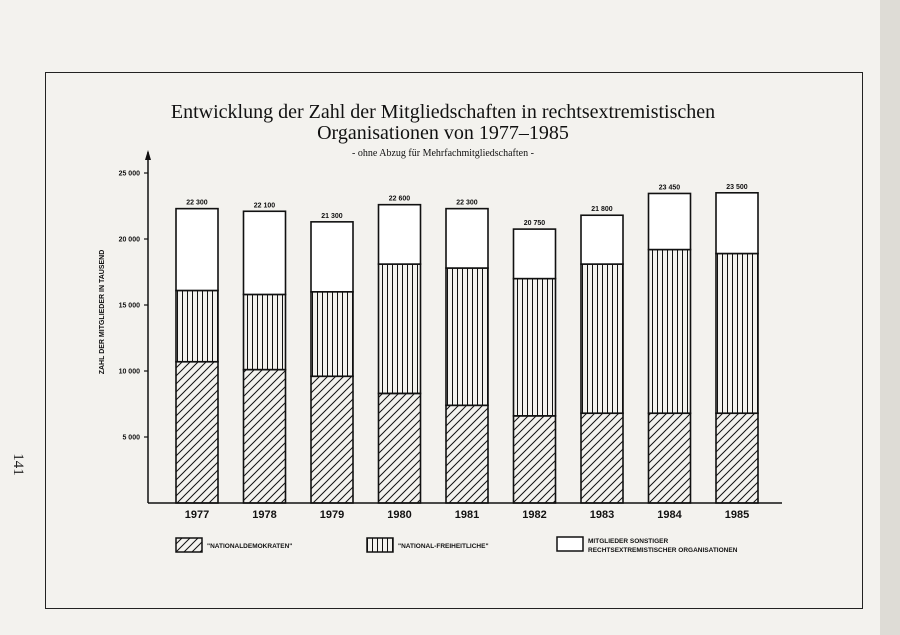  What do you see at coordinates (332, 515) in the screenshot?
I see `x-tick-label: 1979` at bounding box center [332, 515].